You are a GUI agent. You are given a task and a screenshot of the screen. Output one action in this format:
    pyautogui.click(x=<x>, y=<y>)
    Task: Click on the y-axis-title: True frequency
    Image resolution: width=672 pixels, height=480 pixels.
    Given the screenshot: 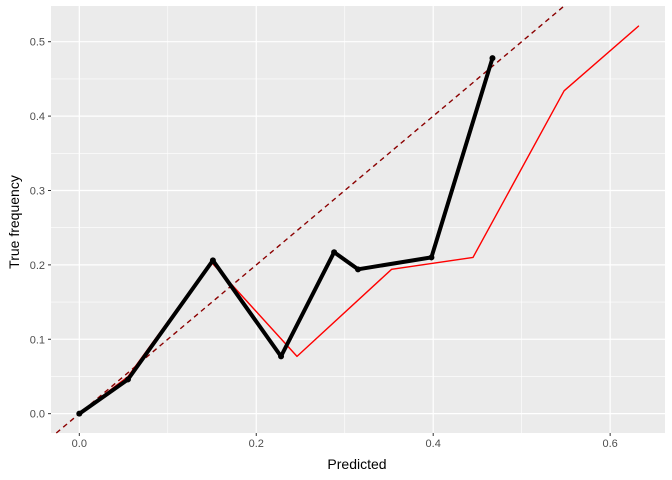 What is the action you would take?
    pyautogui.click(x=14, y=222)
    